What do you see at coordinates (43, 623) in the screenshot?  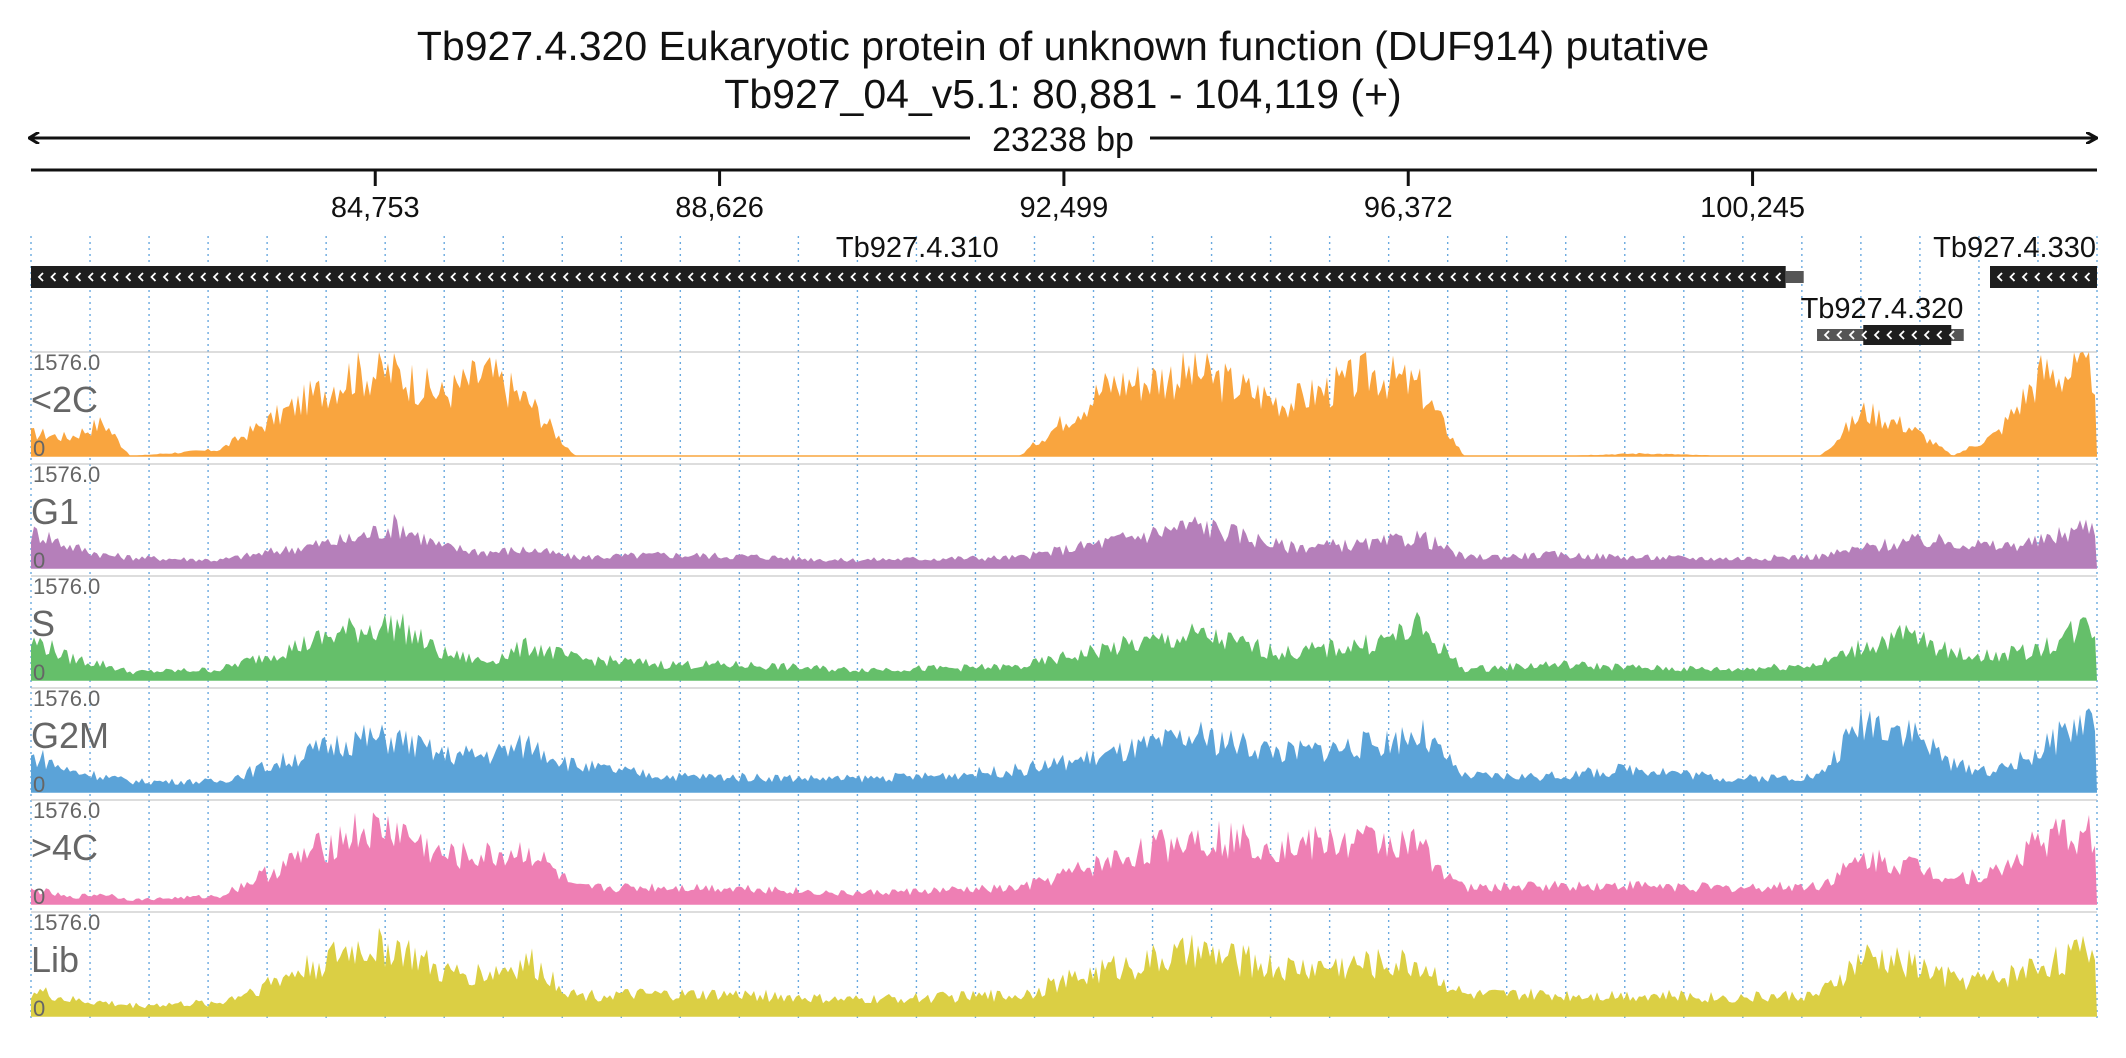 I see `track-name-label: S` at bounding box center [43, 623].